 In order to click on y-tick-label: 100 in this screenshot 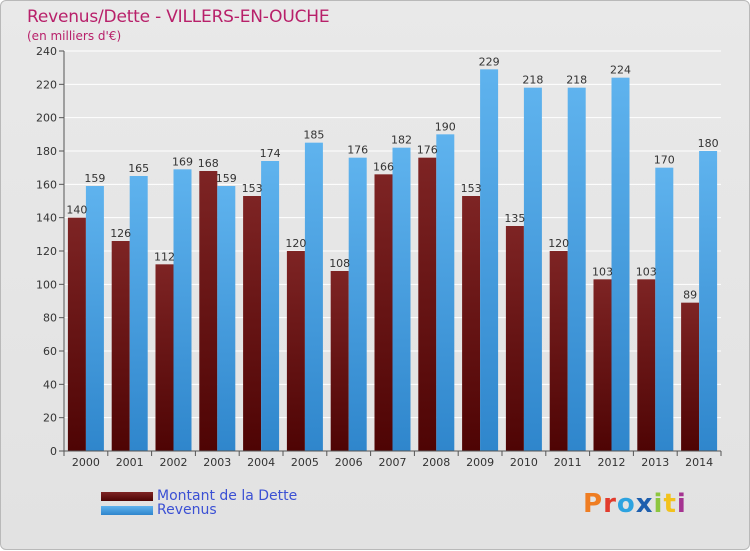, I will do `click(46, 284)`.